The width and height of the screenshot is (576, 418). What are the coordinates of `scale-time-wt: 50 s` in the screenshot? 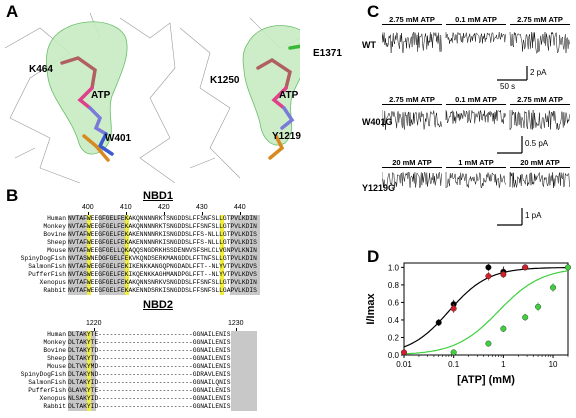 It's located at (508, 86).